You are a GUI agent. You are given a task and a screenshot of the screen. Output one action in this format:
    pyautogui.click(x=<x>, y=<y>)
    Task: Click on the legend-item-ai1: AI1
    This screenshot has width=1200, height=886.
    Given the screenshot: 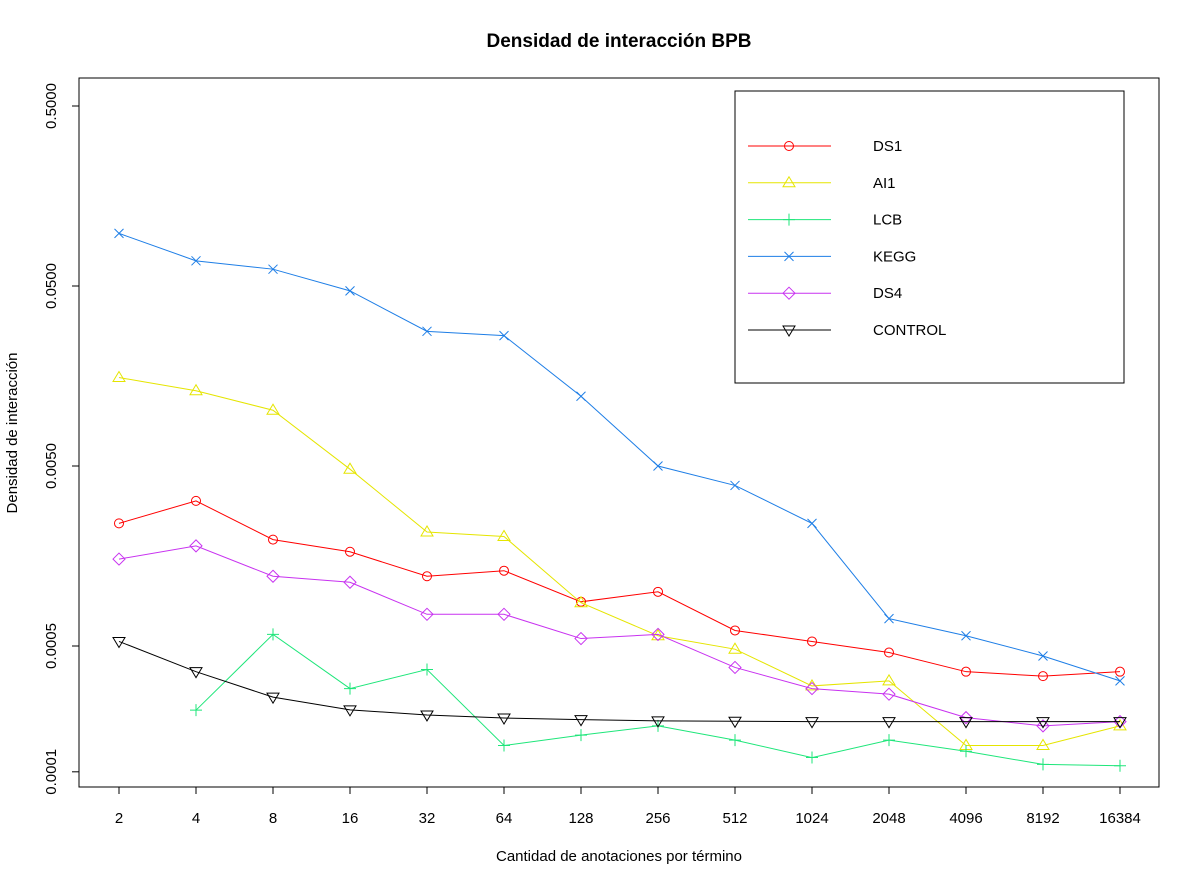 What is the action you would take?
    pyautogui.click(x=822, y=183)
    